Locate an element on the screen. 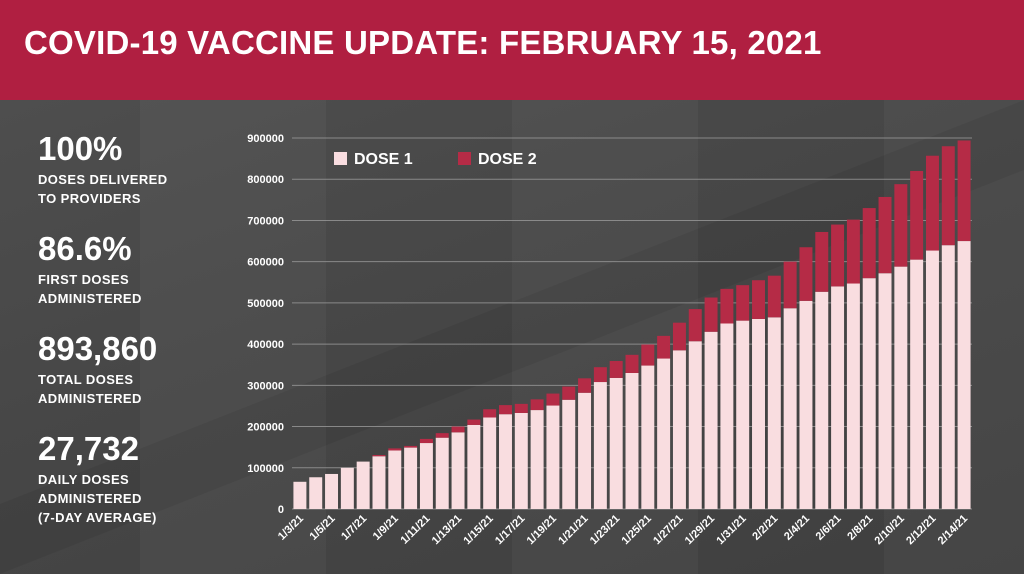 Image resolution: width=1024 pixels, height=574 pixels. y-tick-label: 500000 is located at coordinates (265, 304).